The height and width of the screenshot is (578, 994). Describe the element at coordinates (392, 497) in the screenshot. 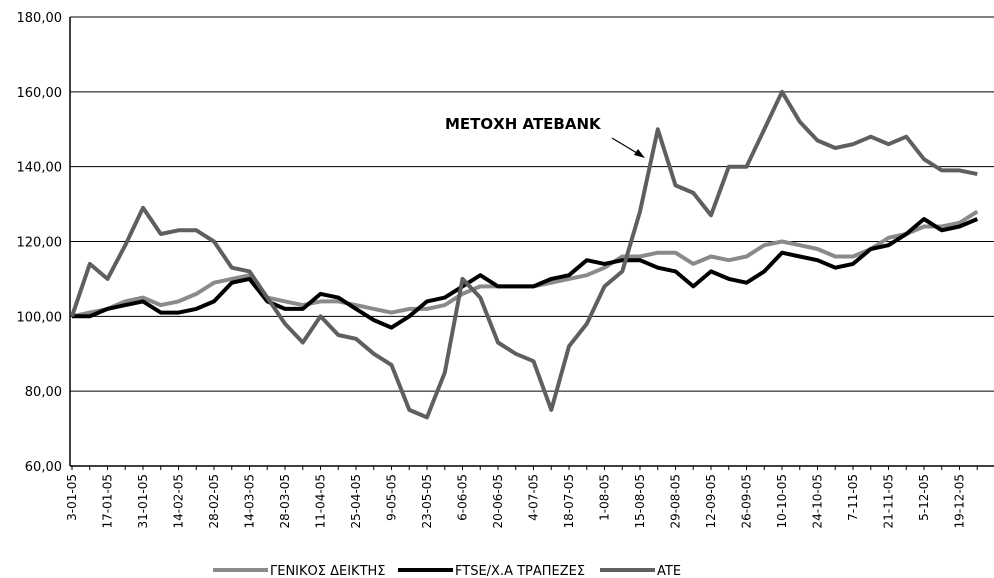

I see `x-tick-label: 9-05-05` at that location.